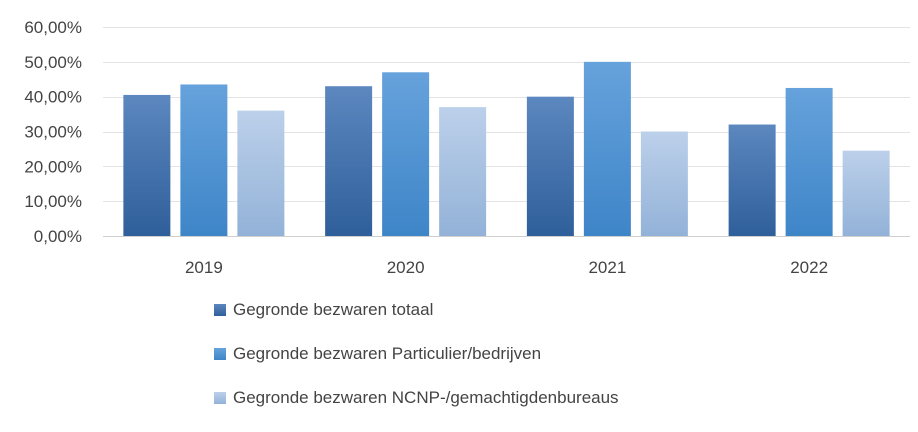 Image resolution: width=918 pixels, height=432 pixels. I want to click on y-tick-label: 20,00%, so click(53, 166).